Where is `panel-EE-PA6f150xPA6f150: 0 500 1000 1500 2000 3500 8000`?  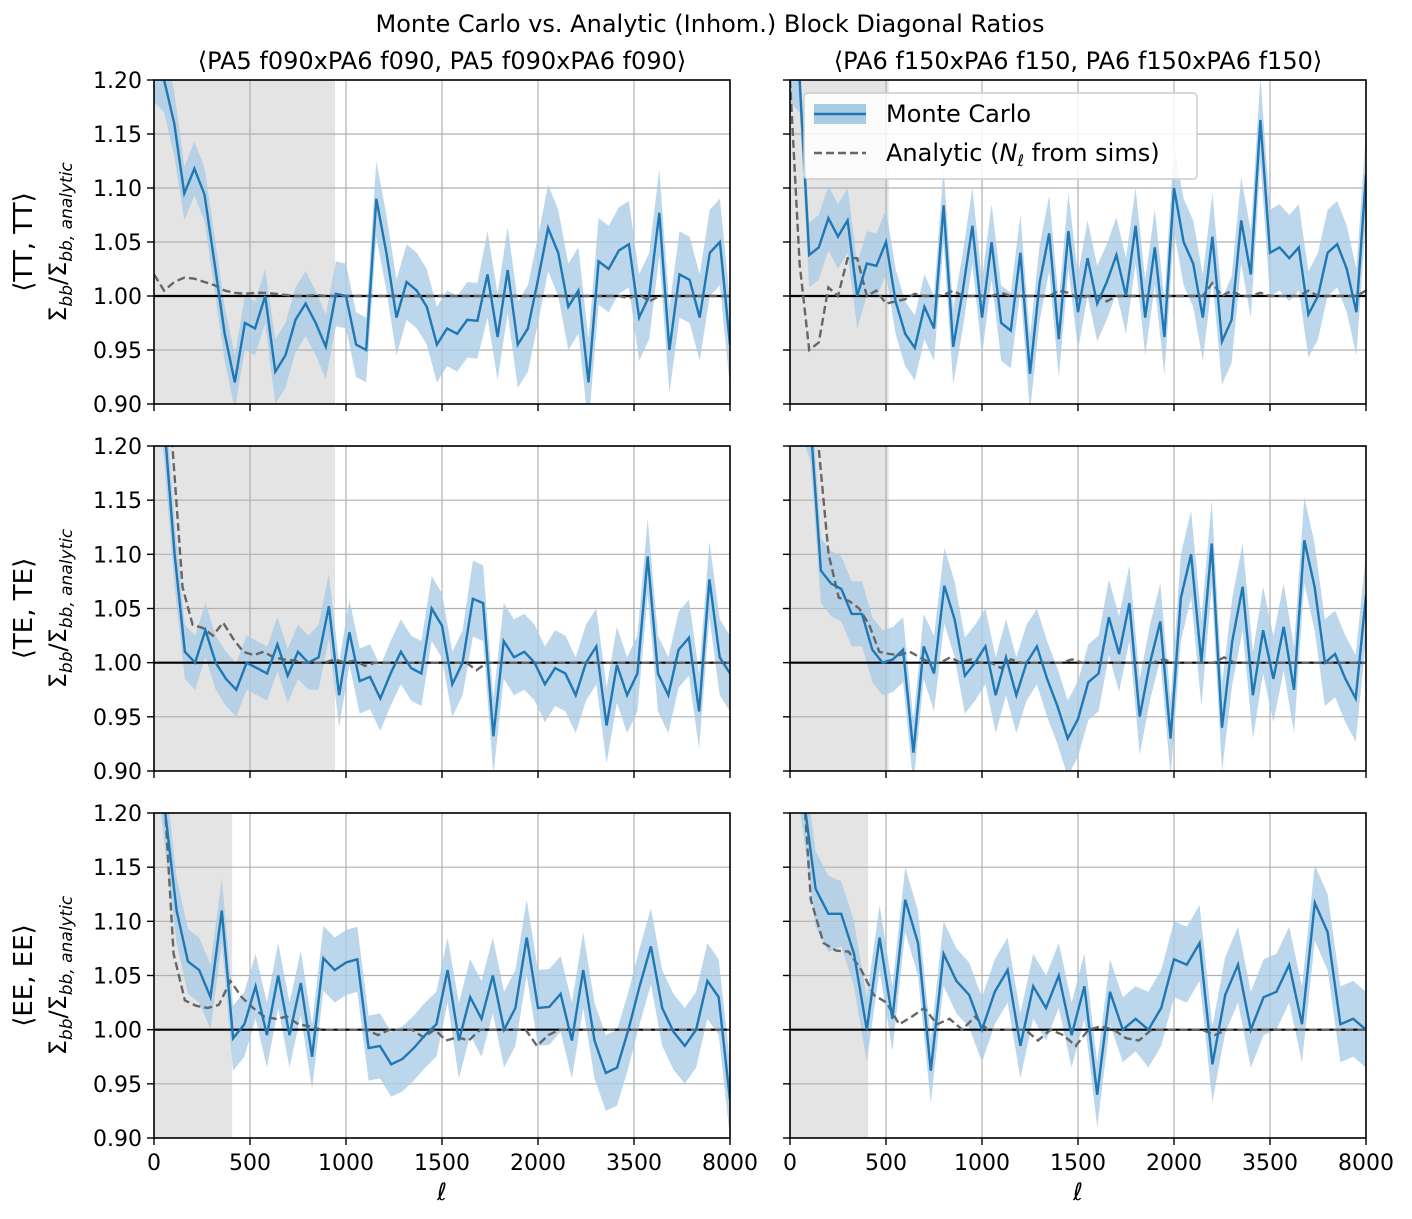
panel-EE-PA6f150xPA6f150: 0 500 1000 1500 2000 3500 8000 is located at coordinates (1088, 994).